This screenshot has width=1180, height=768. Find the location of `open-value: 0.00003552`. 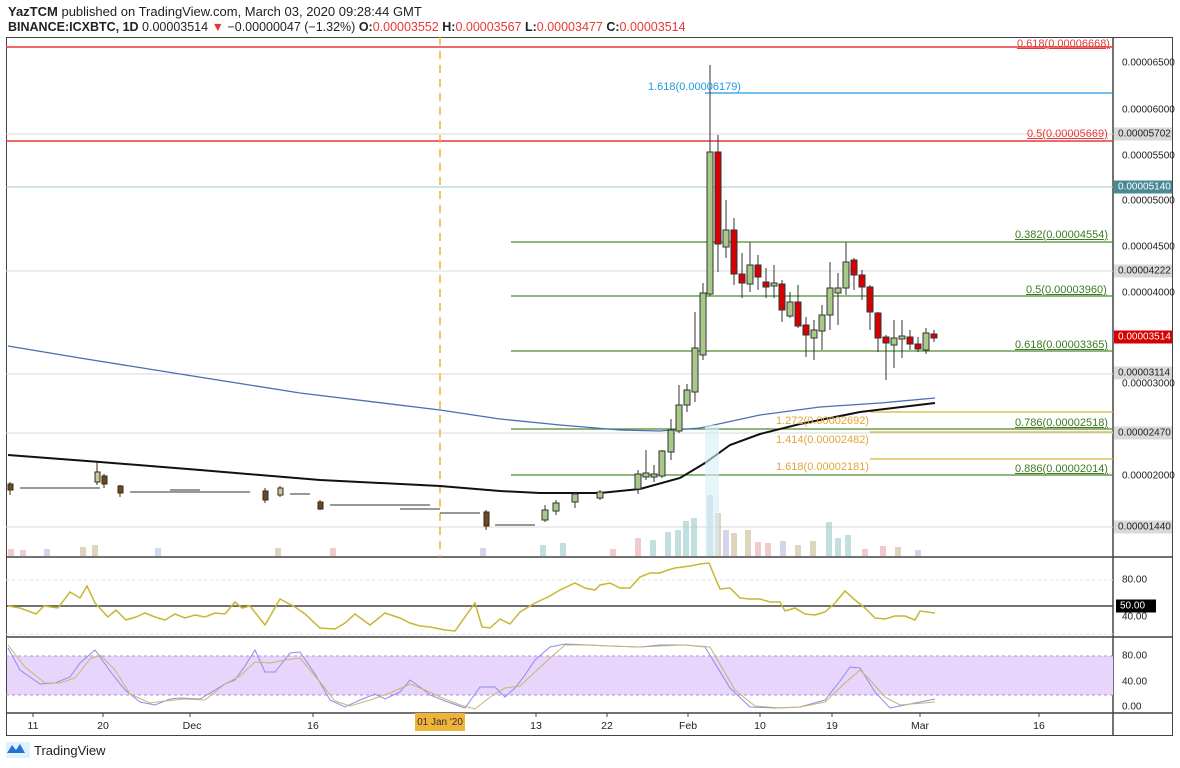

open-value: 0.00003552 is located at coordinates (405, 27).